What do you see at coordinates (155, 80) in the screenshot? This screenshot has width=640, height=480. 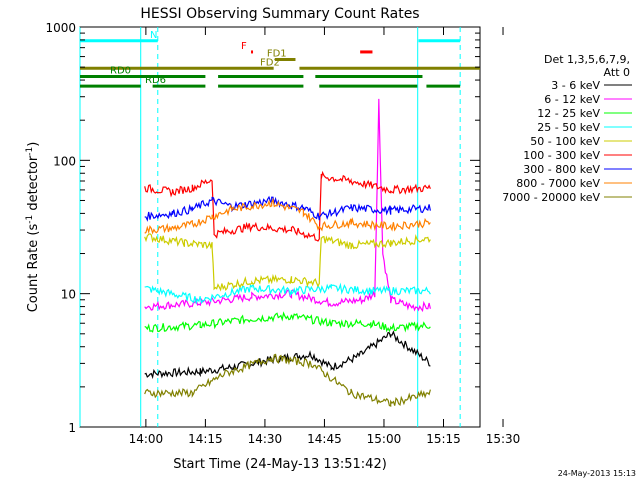 I see `flag-label-rd6: RD6` at bounding box center [155, 80].